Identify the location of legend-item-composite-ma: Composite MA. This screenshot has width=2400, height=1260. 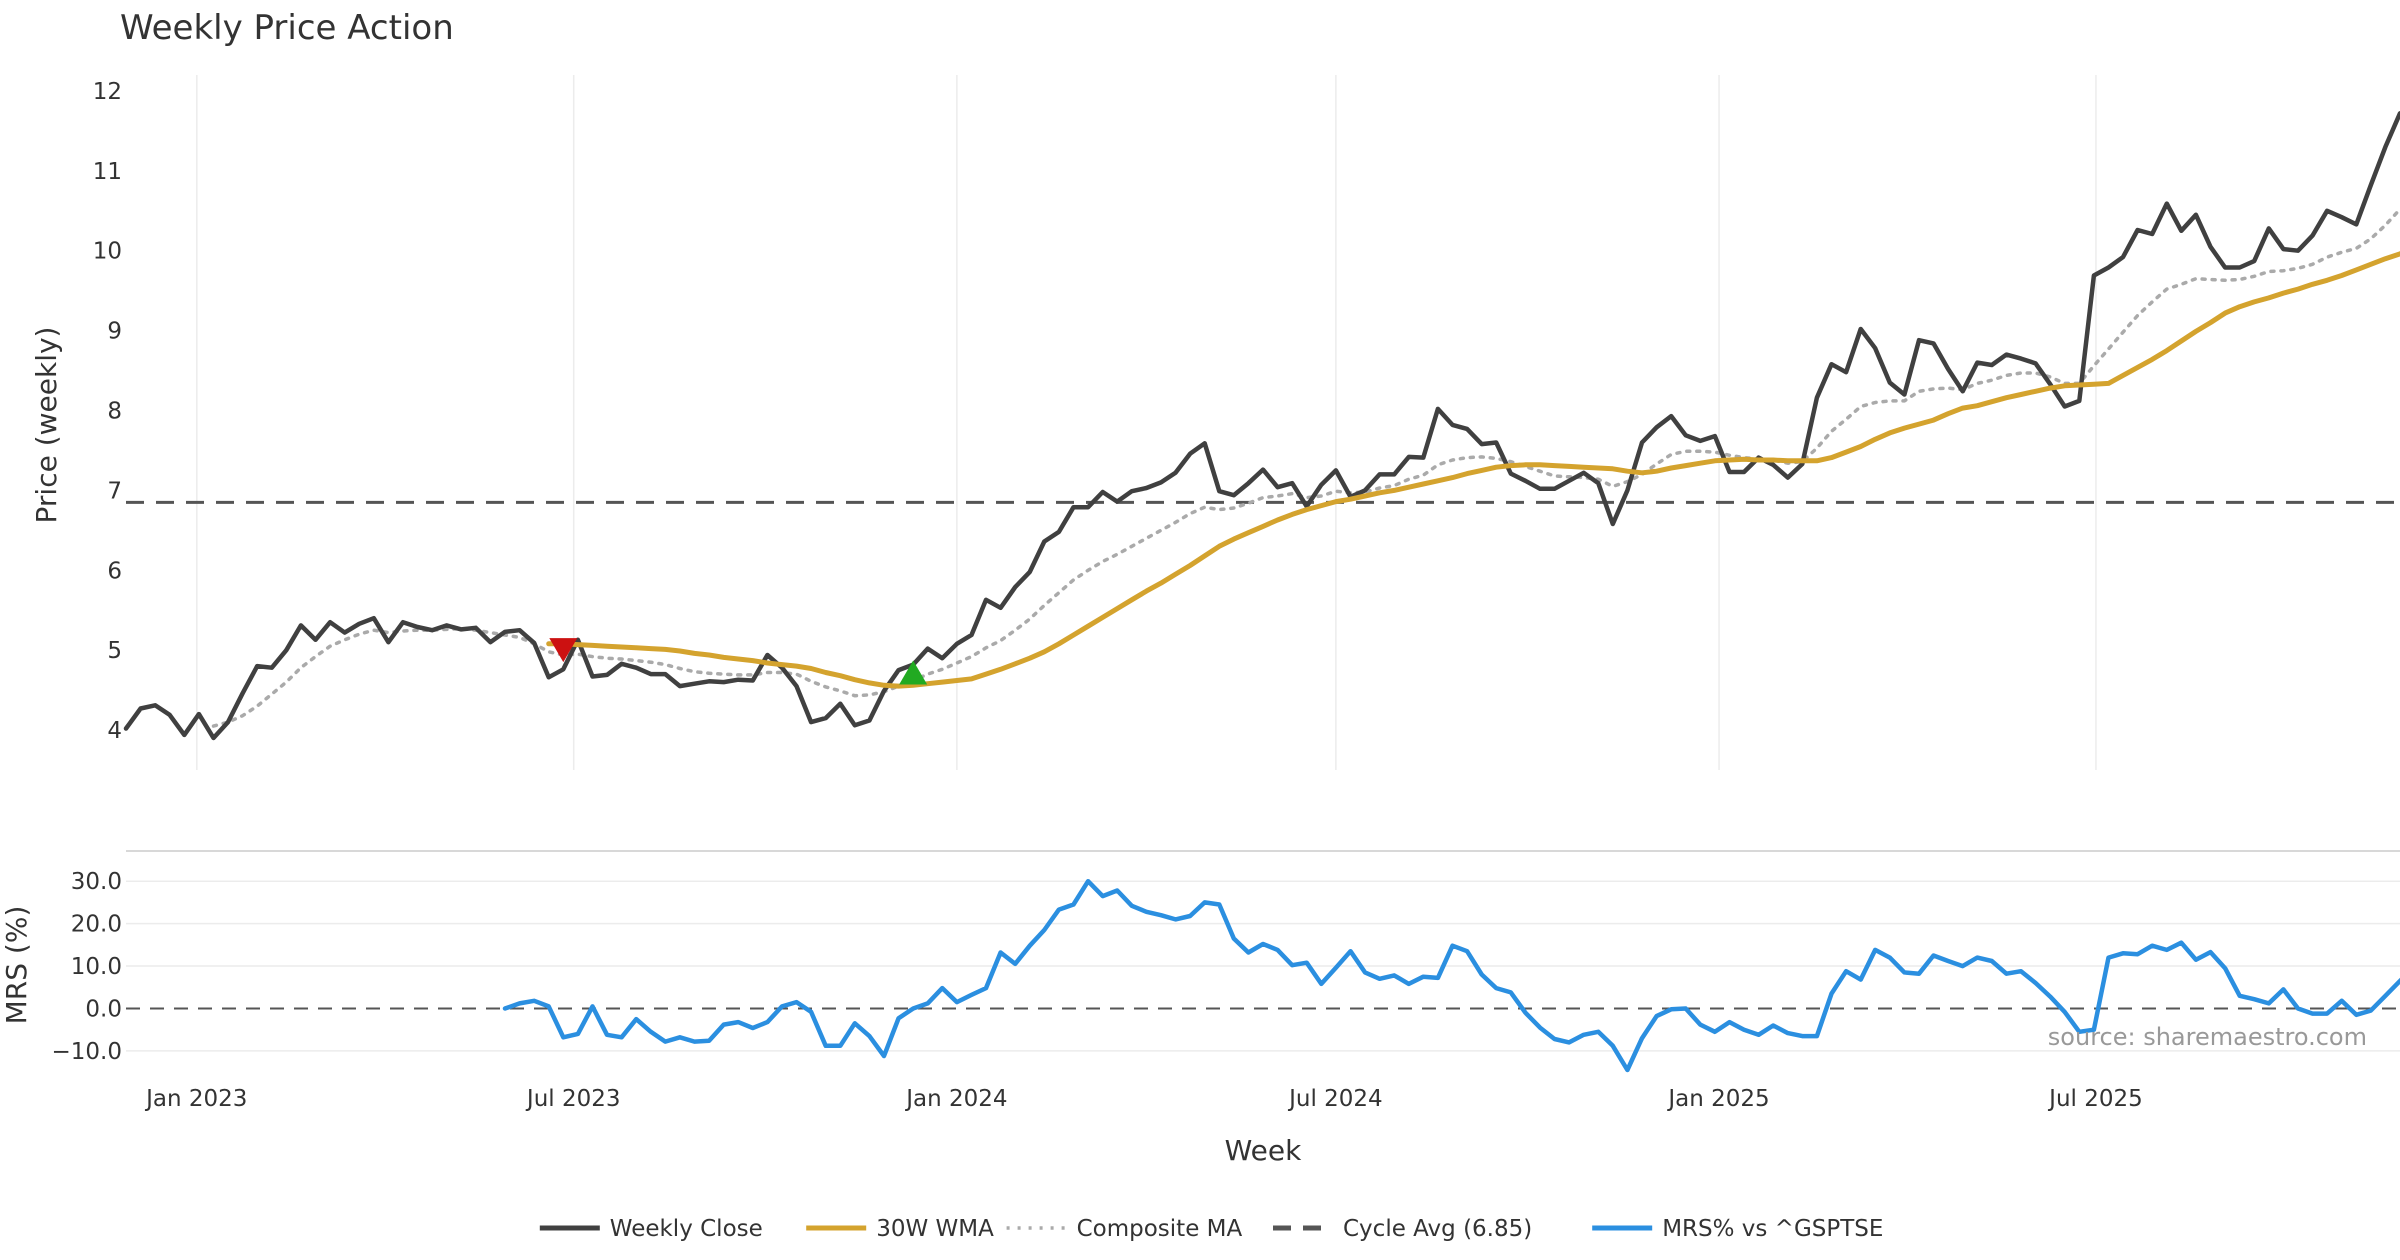
(1124, 1229).